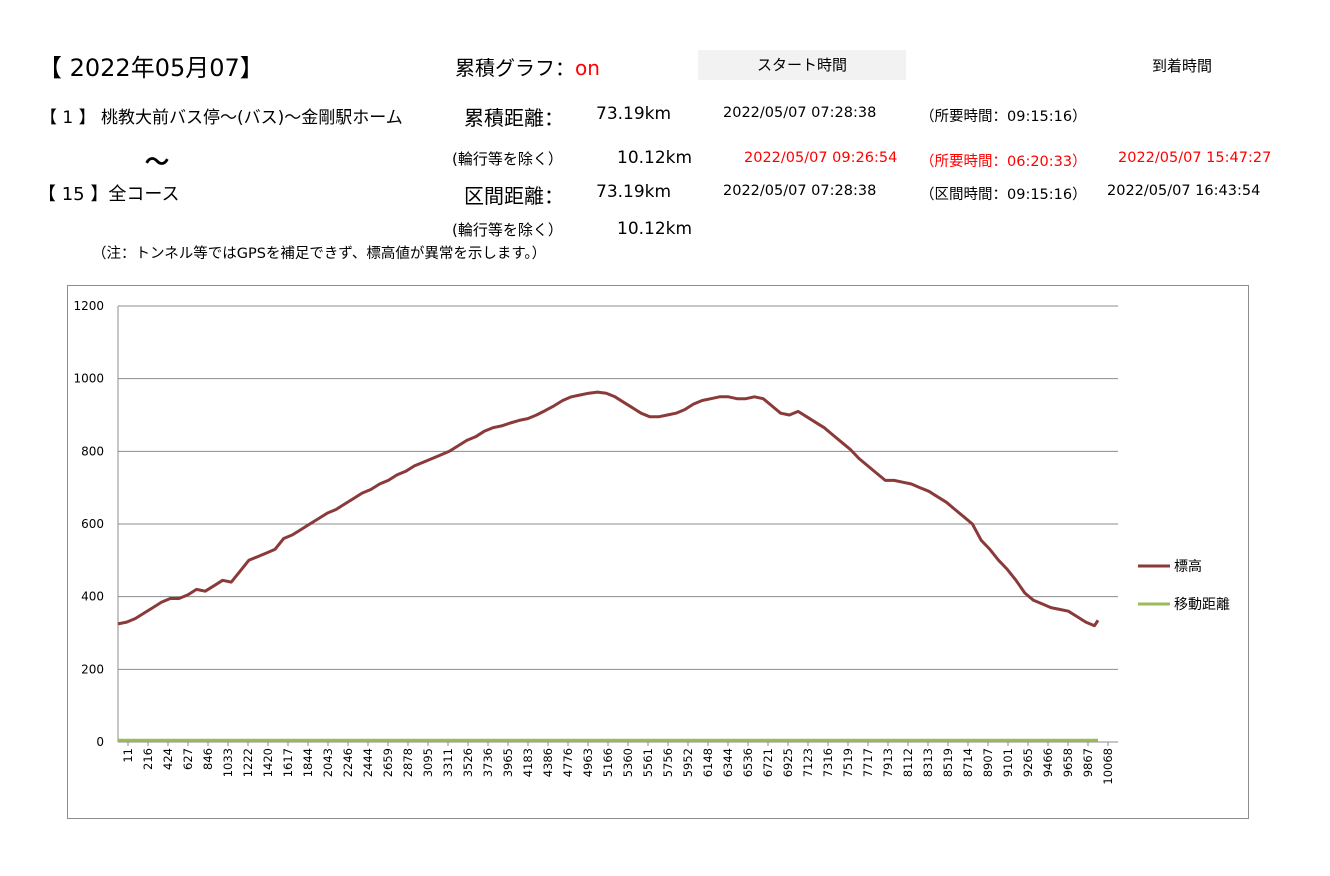  I want to click on start-time-header: スタート時間, so click(802, 65).